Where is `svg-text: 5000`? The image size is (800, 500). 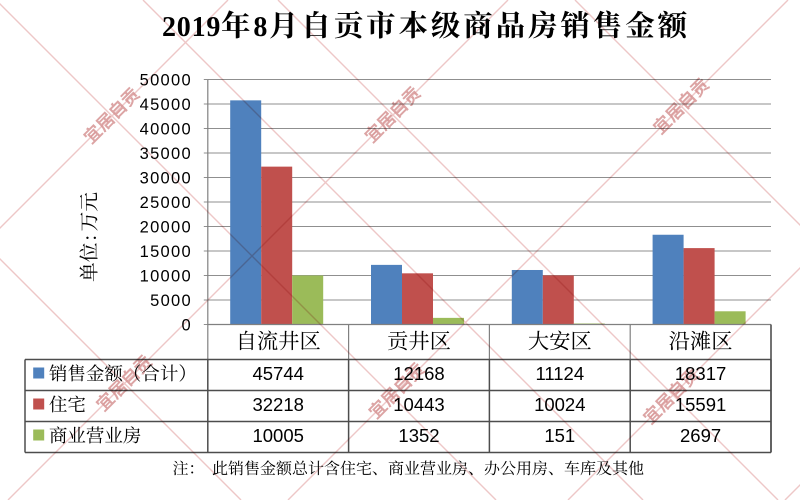 svg-text: 5000 is located at coordinates (171, 301).